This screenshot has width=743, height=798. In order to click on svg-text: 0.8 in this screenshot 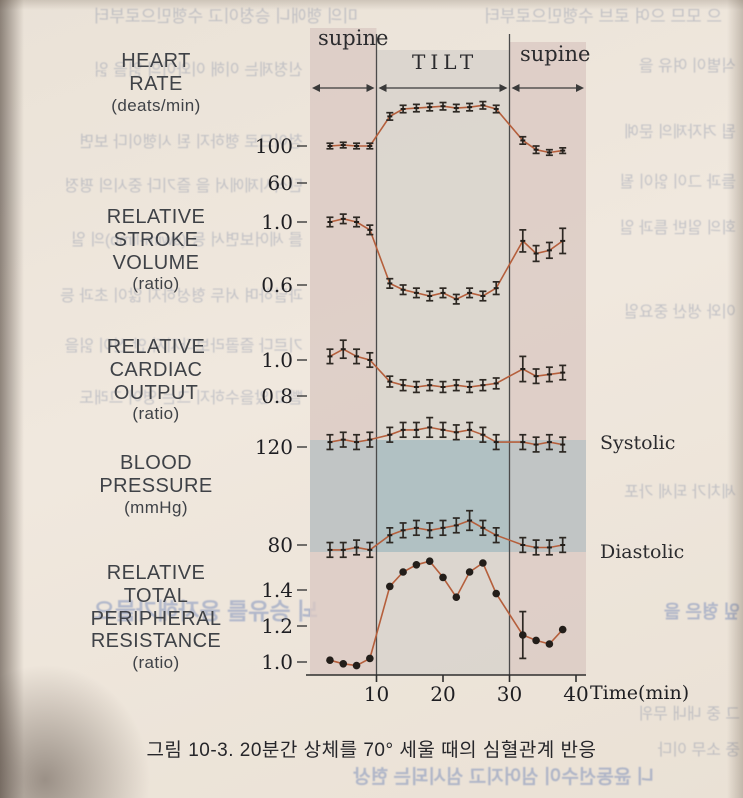, I will do `click(277, 396)`.